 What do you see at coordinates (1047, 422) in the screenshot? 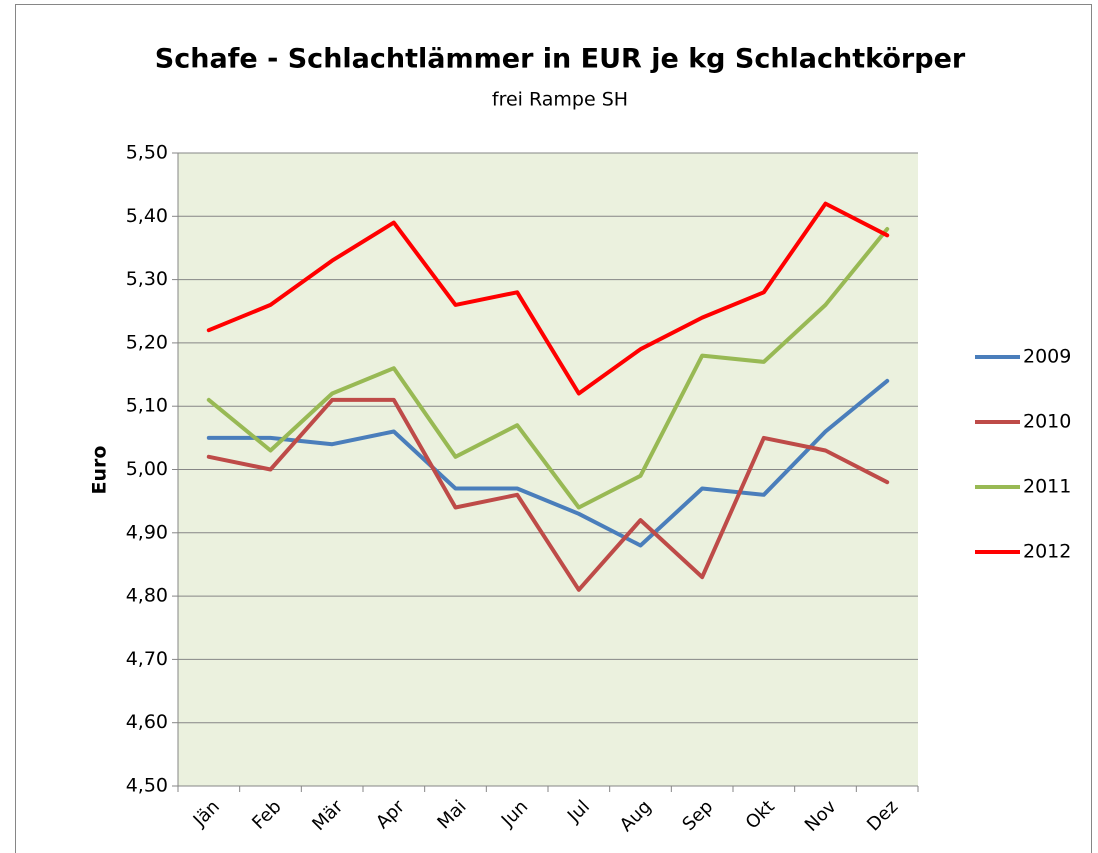
I see `legend-label: 2010` at bounding box center [1047, 422].